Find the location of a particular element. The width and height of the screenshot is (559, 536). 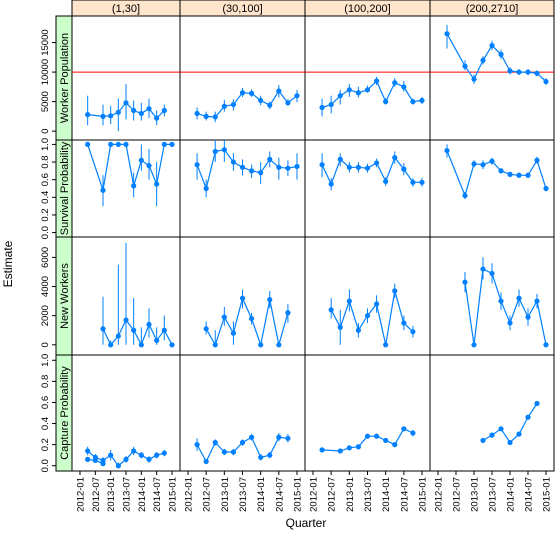

y-axis-title: Estimate is located at coordinates (8, 263).